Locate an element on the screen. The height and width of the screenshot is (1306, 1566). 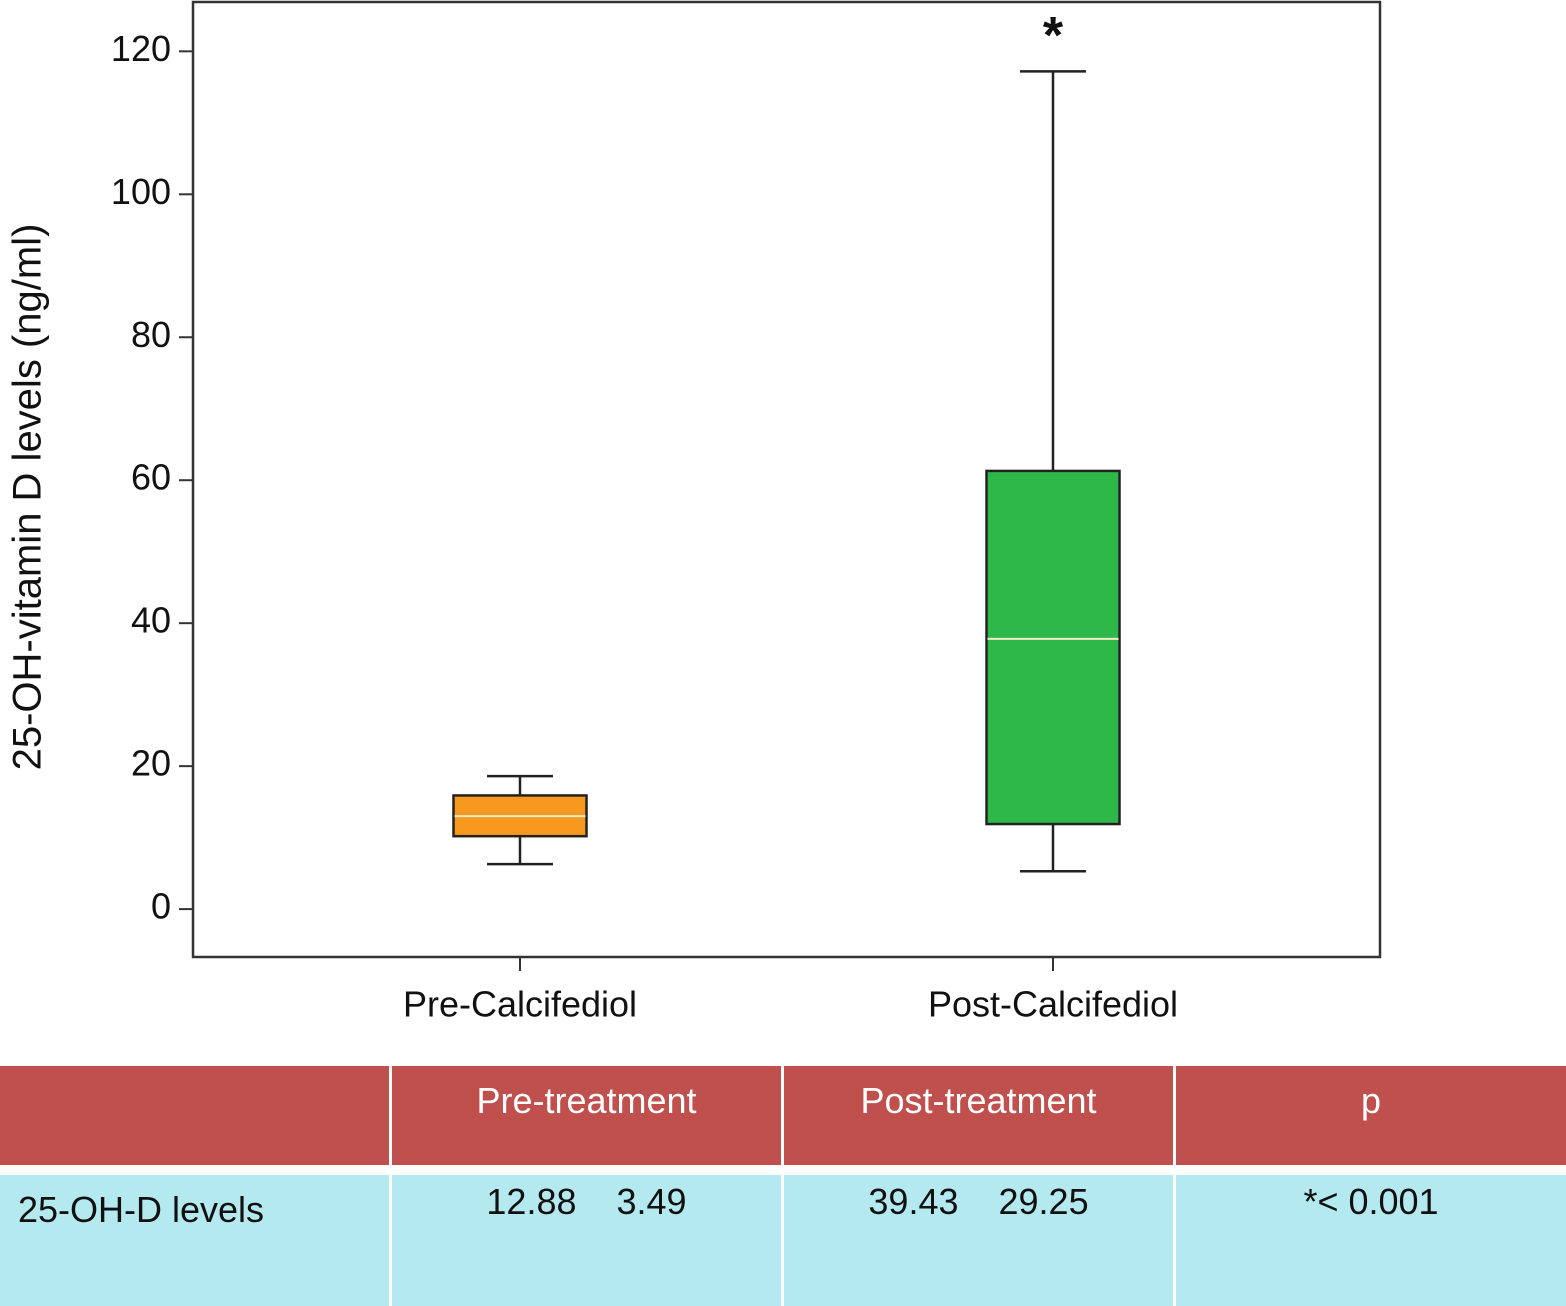
x-tick-label: Post-Calcifediol is located at coordinates (1053, 1004).